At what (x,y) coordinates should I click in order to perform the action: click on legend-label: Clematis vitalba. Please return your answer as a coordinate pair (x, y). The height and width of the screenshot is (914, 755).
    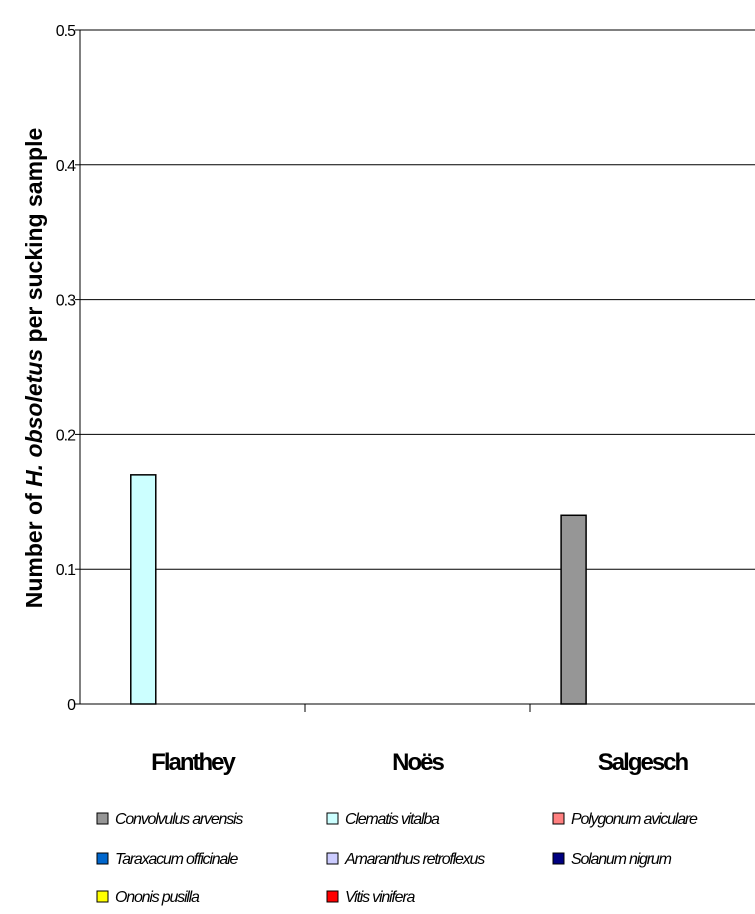
    Looking at the image, I should click on (392, 819).